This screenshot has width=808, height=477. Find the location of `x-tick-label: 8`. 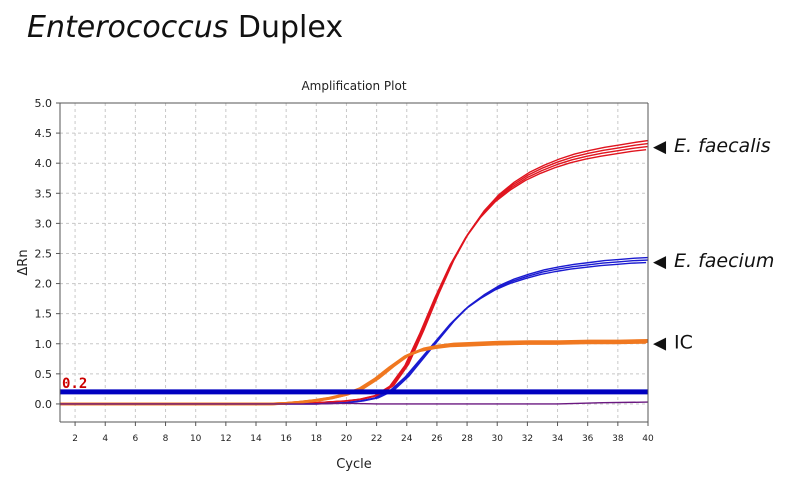

x-tick-label: 8 is located at coordinates (166, 439).